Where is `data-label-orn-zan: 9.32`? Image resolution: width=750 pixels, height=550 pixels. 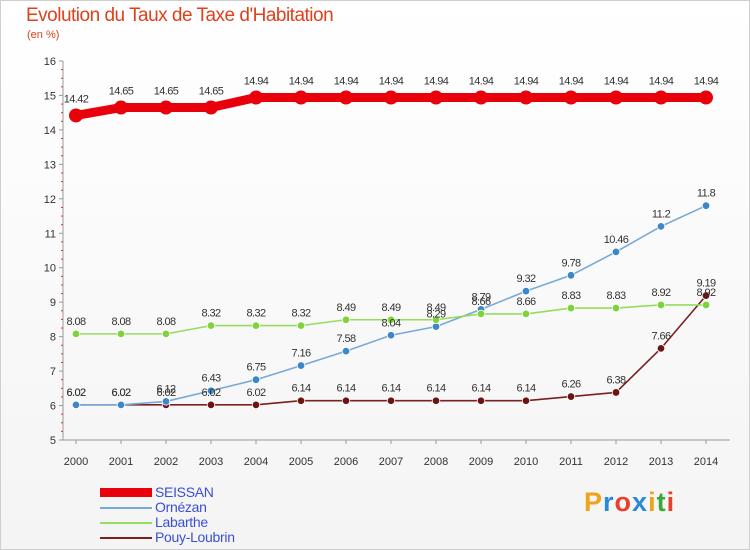 data-label-orn-zan: 9.32 is located at coordinates (525, 279).